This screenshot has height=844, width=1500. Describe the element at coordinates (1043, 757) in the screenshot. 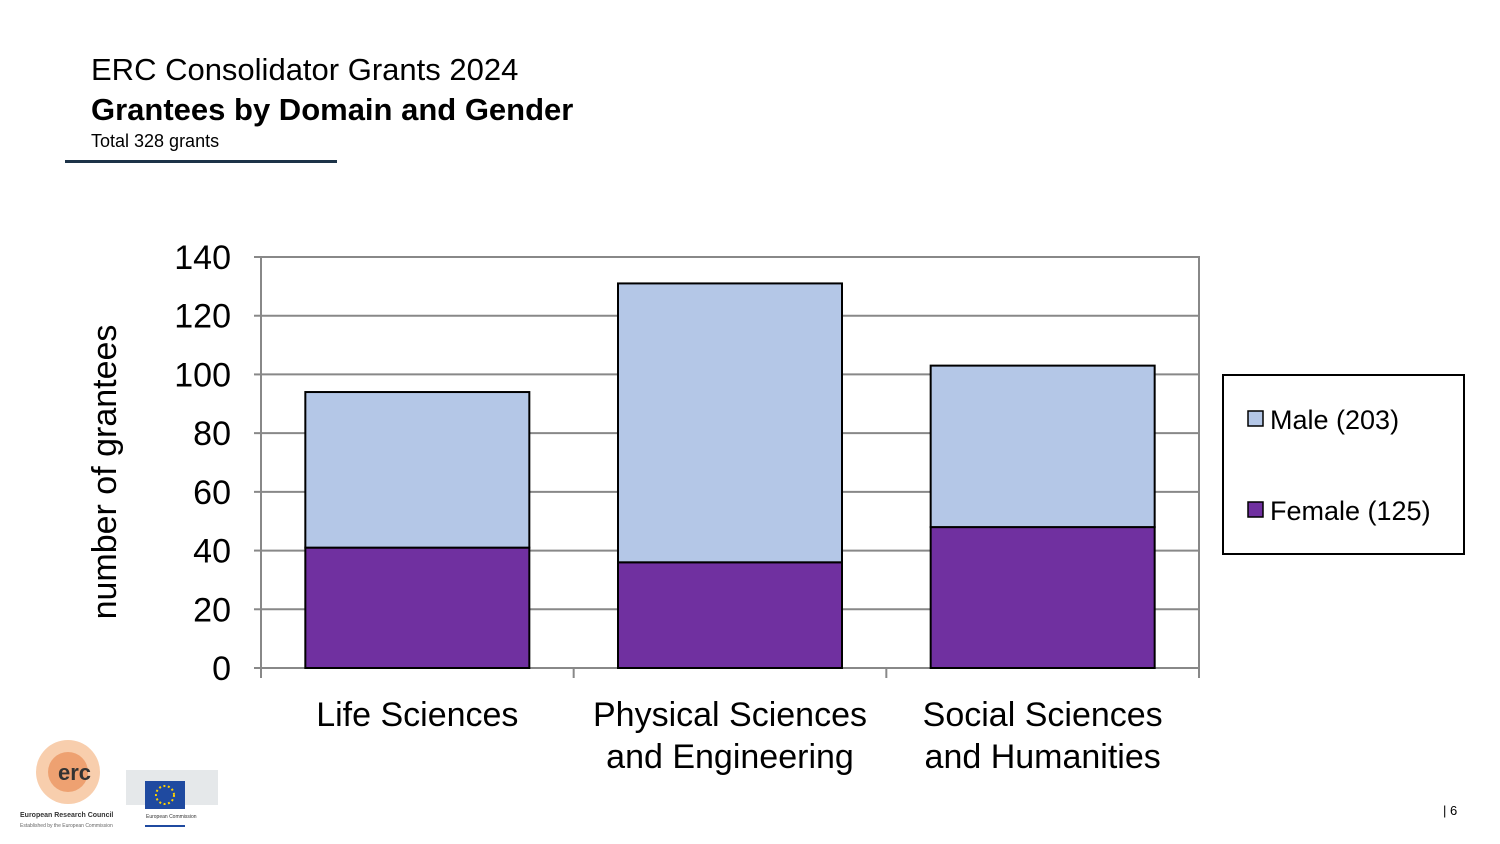

I see `x-tick-label: and Humanities` at that location.